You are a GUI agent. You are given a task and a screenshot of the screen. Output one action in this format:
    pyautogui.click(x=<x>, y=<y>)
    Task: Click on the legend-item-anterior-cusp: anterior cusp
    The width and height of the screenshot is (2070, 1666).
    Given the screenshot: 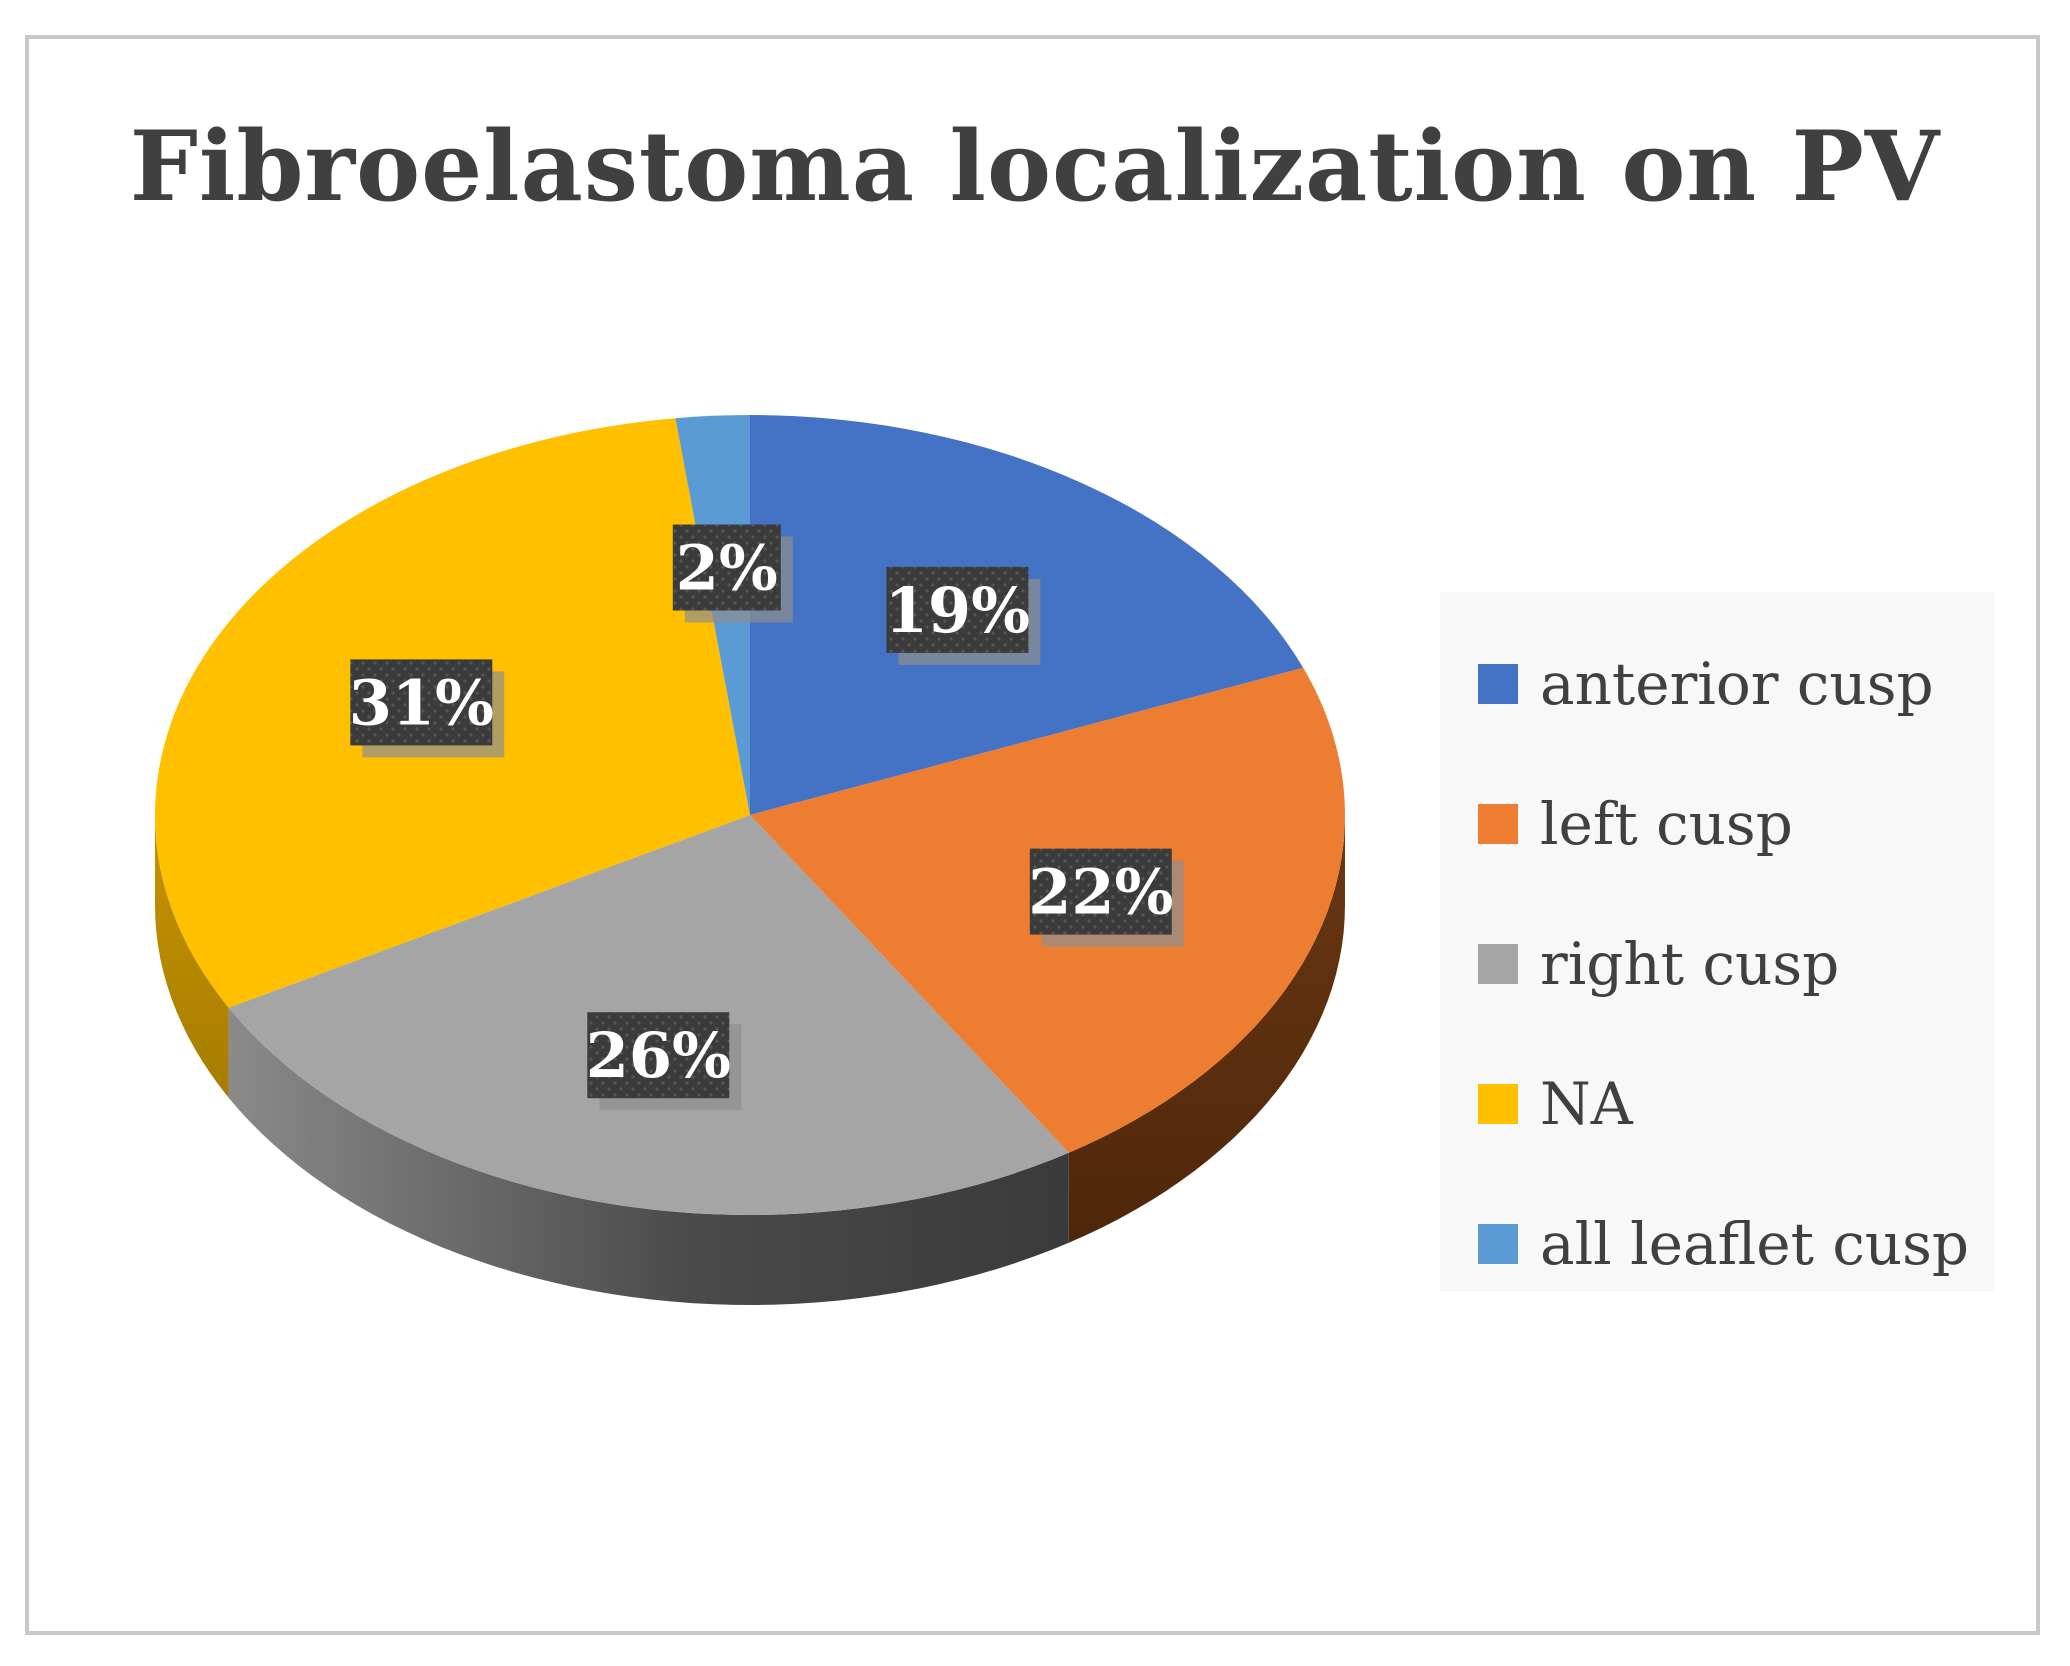 What is the action you would take?
    pyautogui.click(x=1736, y=684)
    